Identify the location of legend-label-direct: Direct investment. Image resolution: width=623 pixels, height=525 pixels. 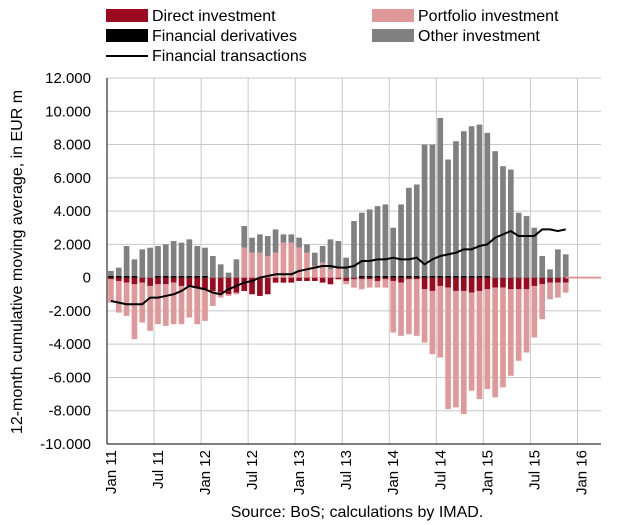
(214, 16).